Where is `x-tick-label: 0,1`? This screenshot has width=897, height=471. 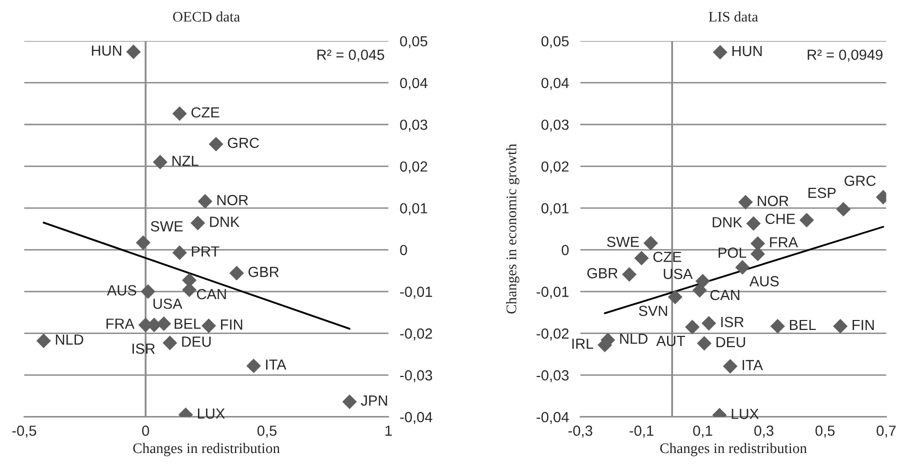
x-tick-label: 0,1 is located at coordinates (702, 432).